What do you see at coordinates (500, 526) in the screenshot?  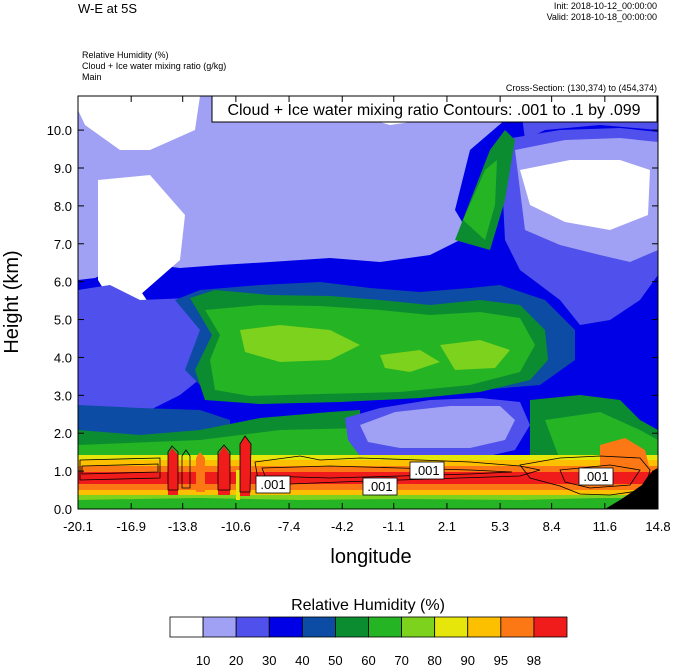 I see `x-tick-label: 5.3` at bounding box center [500, 526].